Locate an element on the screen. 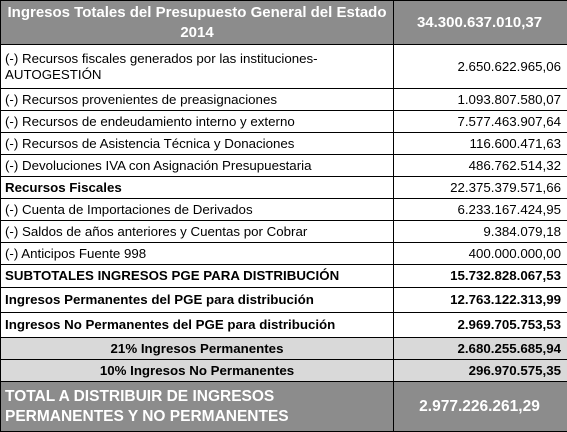  row-value: 486.762.514,32 is located at coordinates (480, 165).